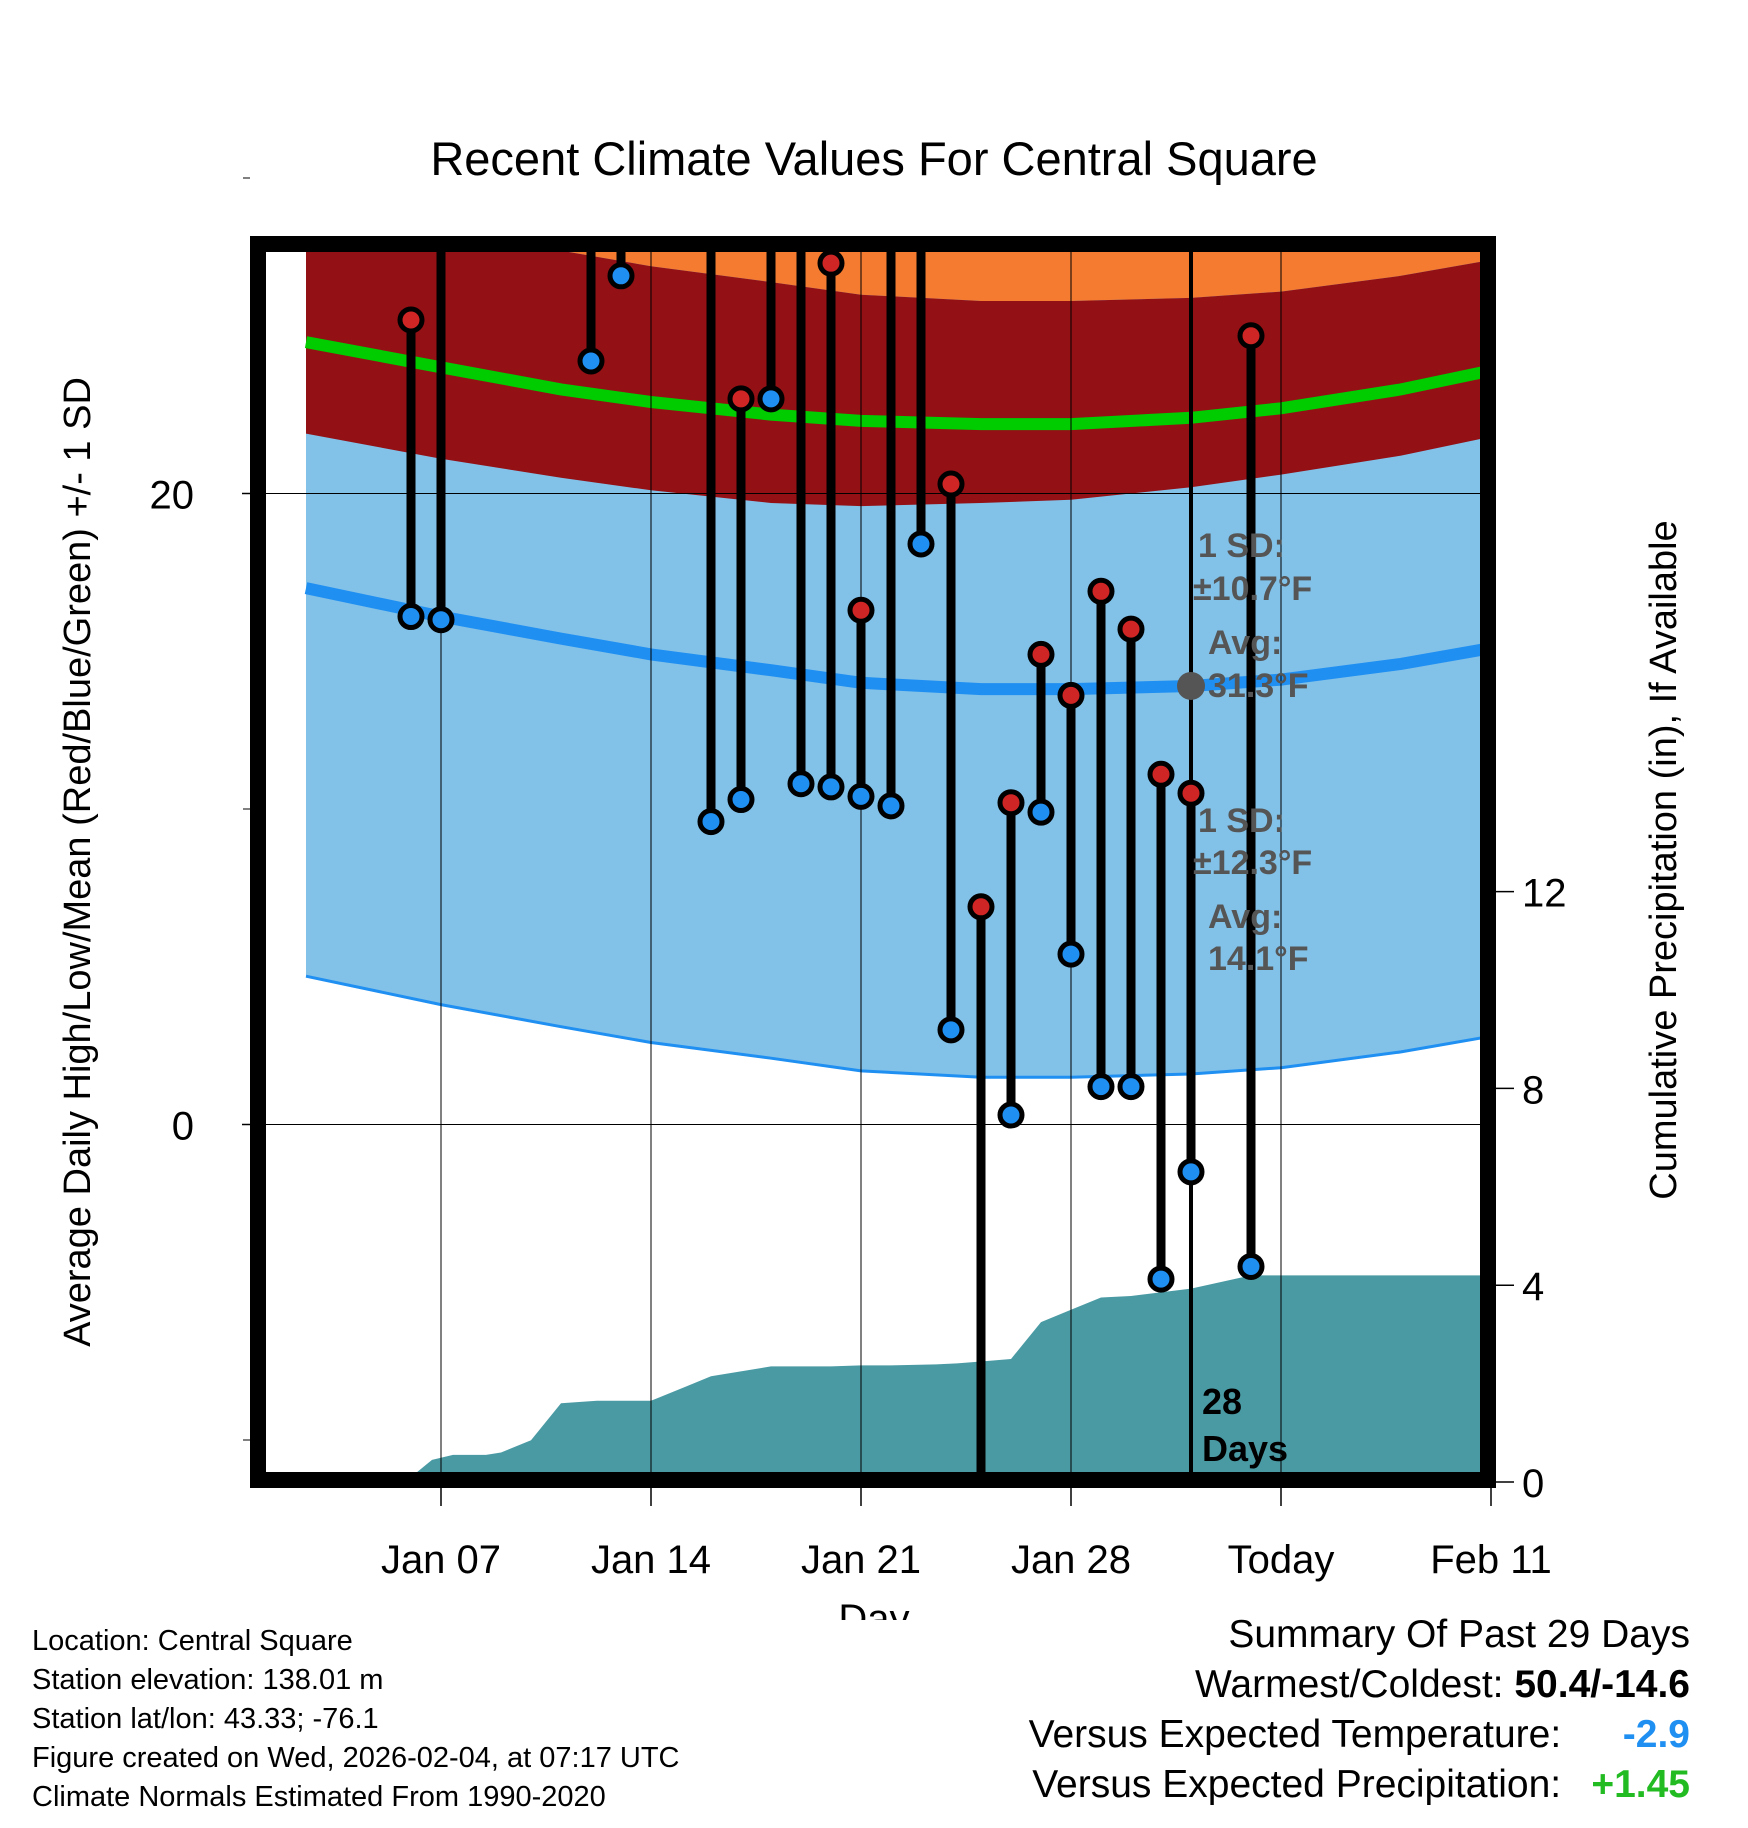 The width and height of the screenshot is (1748, 1828). What do you see at coordinates (183, 1127) in the screenshot?
I see `left-tick-label: 0` at bounding box center [183, 1127].